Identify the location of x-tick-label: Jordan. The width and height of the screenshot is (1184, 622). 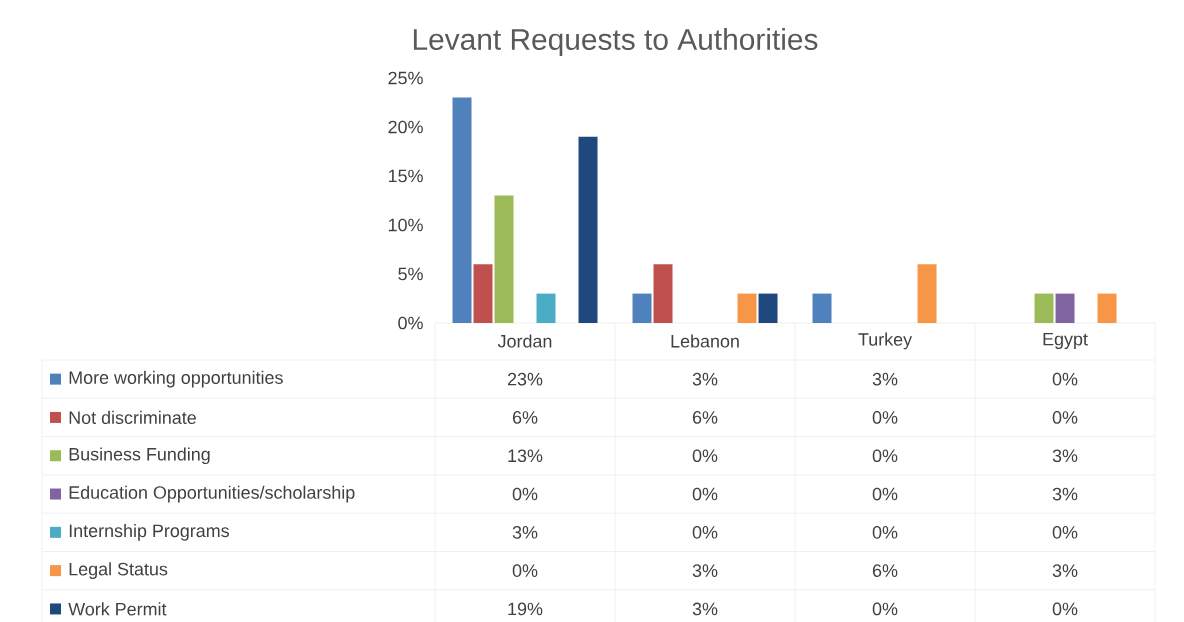
(524, 341).